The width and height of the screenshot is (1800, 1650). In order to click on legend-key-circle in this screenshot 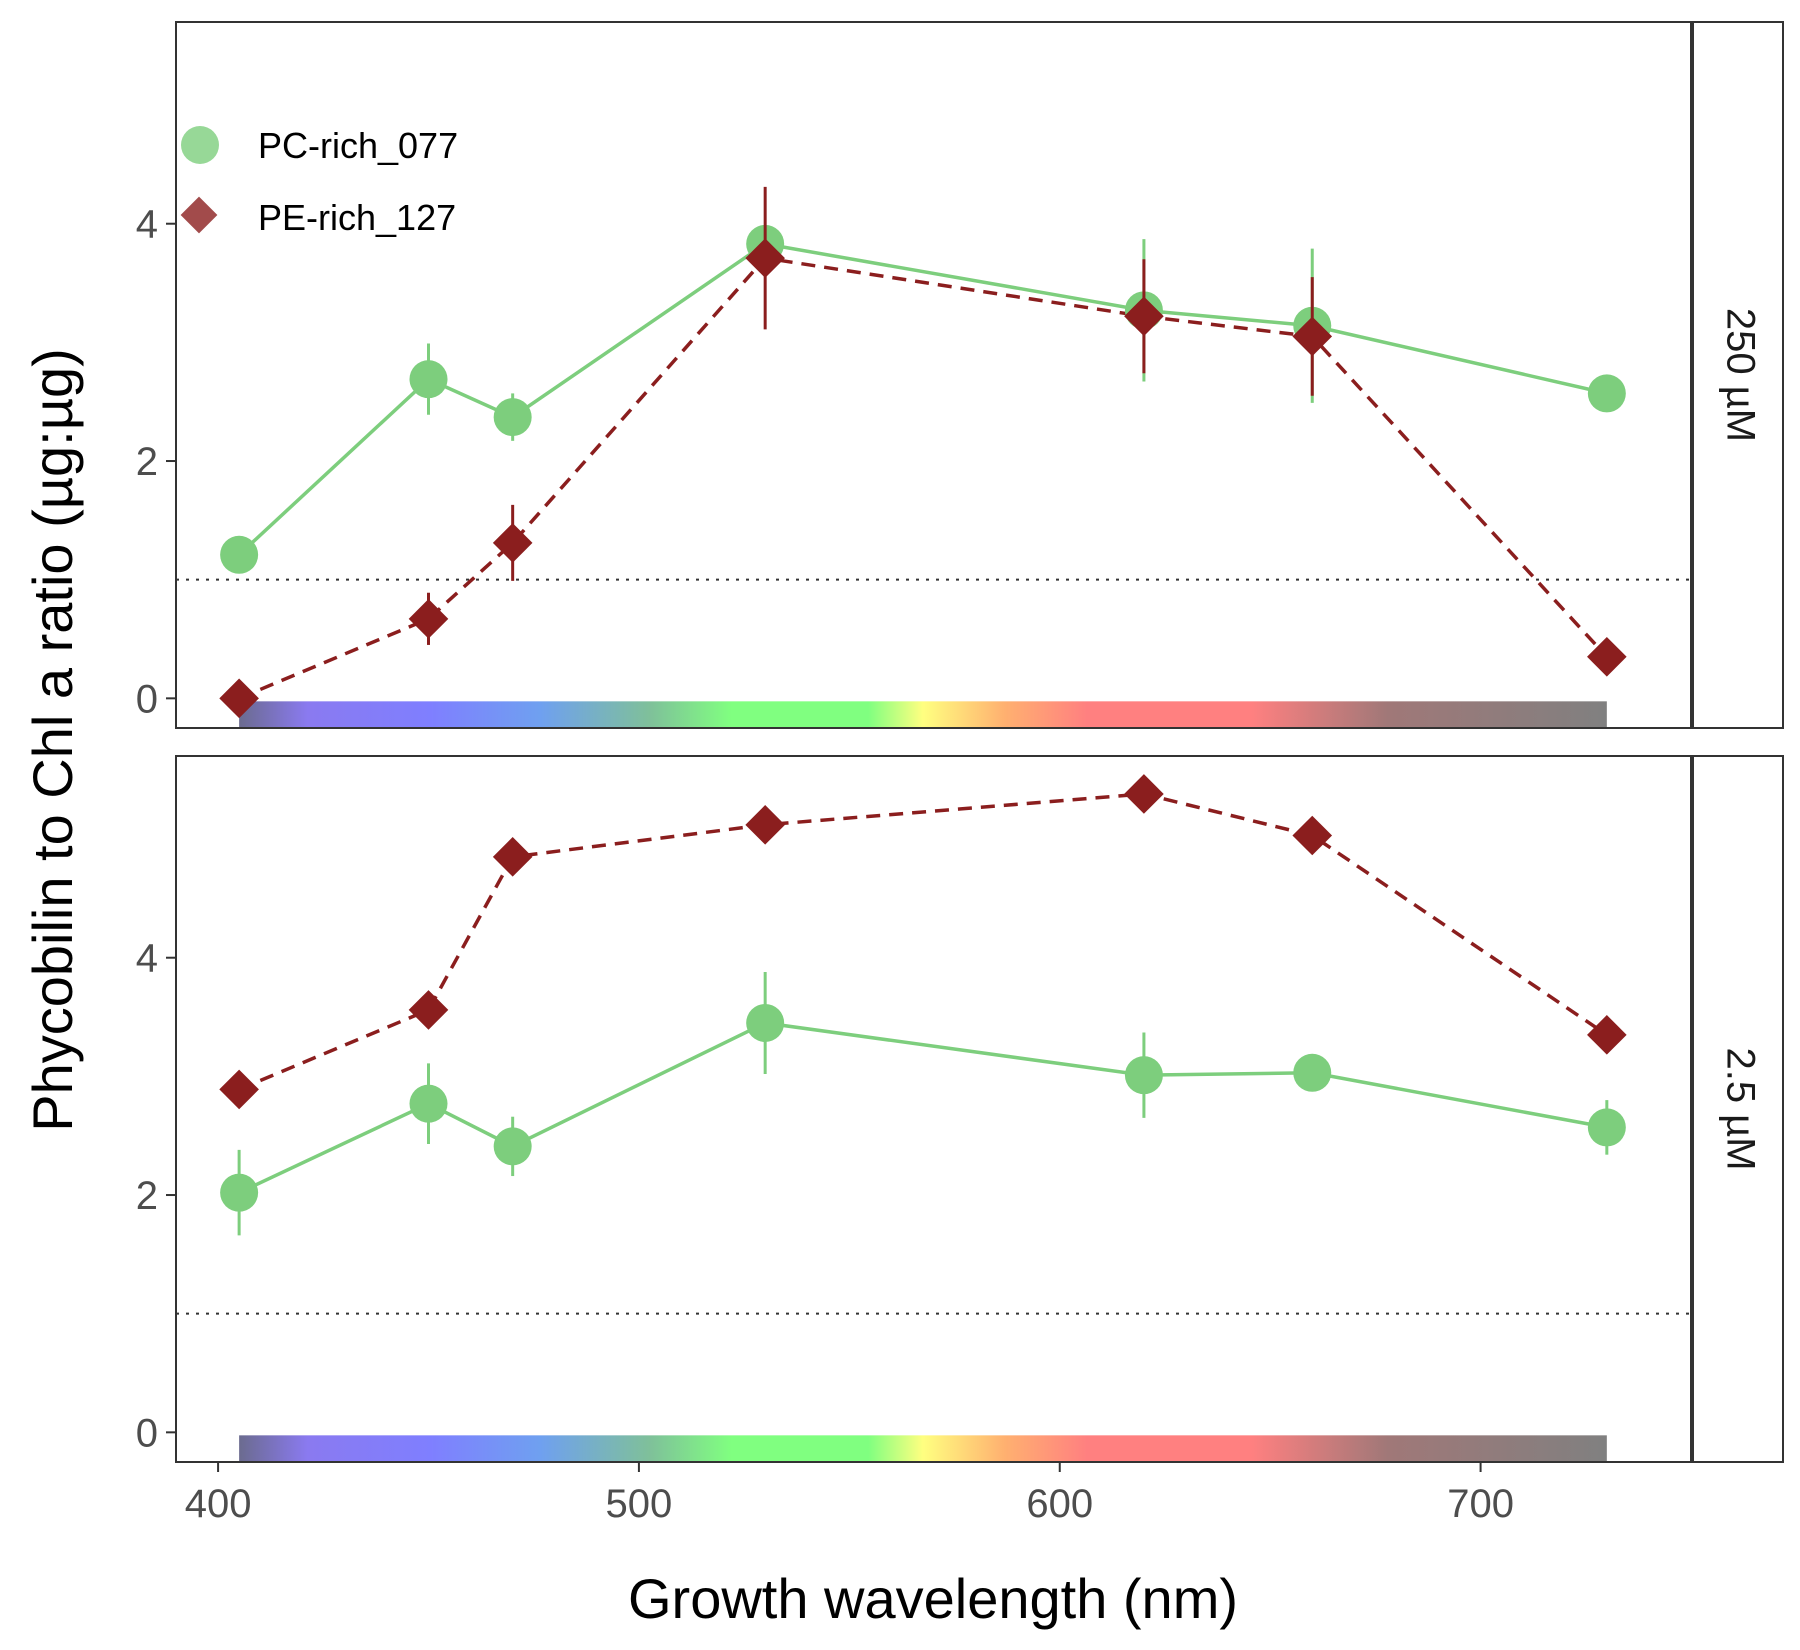, I will do `click(200, 145)`.